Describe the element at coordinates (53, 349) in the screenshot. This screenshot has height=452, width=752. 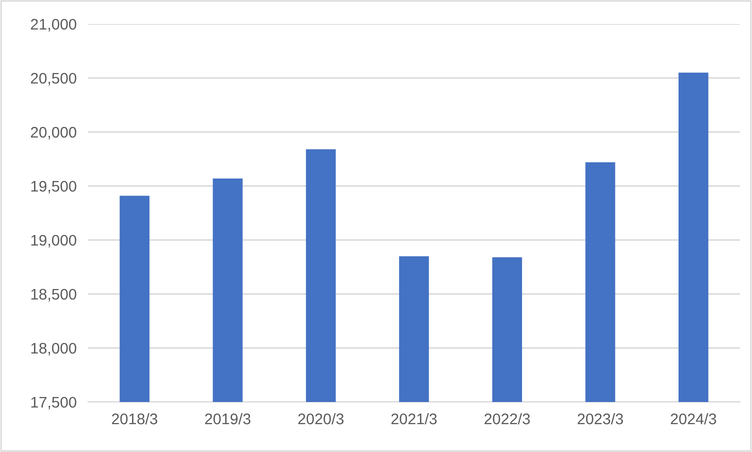
I see `y-tick-label: 18,000` at that location.